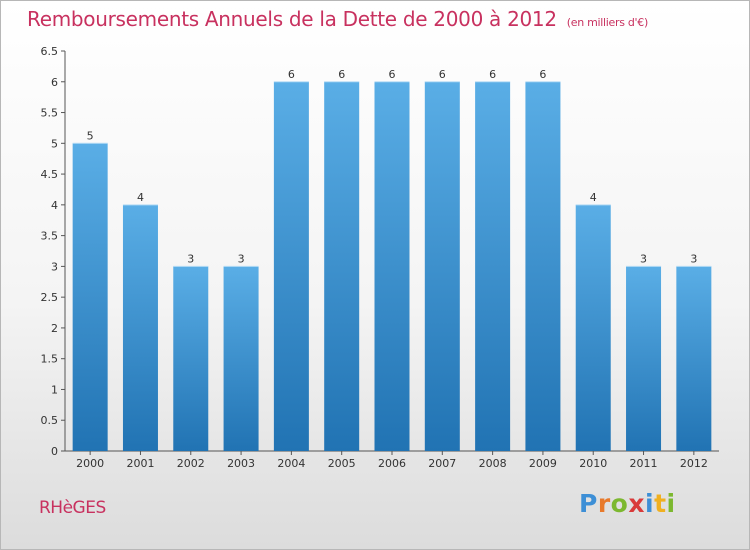 The image size is (750, 550). I want to click on y-tick-label: 1, so click(54, 389).